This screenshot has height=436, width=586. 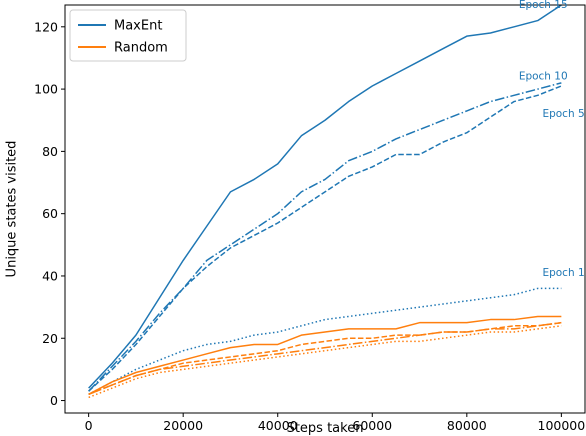 I want to click on annotation-epoch-5: Epoch 5, so click(x=563, y=114).